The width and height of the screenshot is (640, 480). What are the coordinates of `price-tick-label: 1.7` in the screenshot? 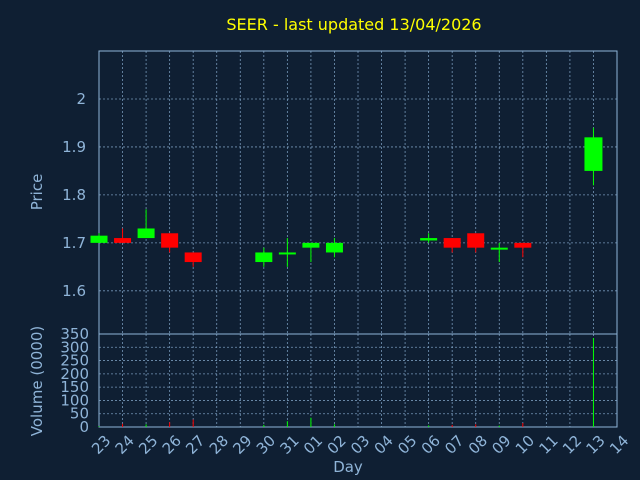 It's located at (74, 243).